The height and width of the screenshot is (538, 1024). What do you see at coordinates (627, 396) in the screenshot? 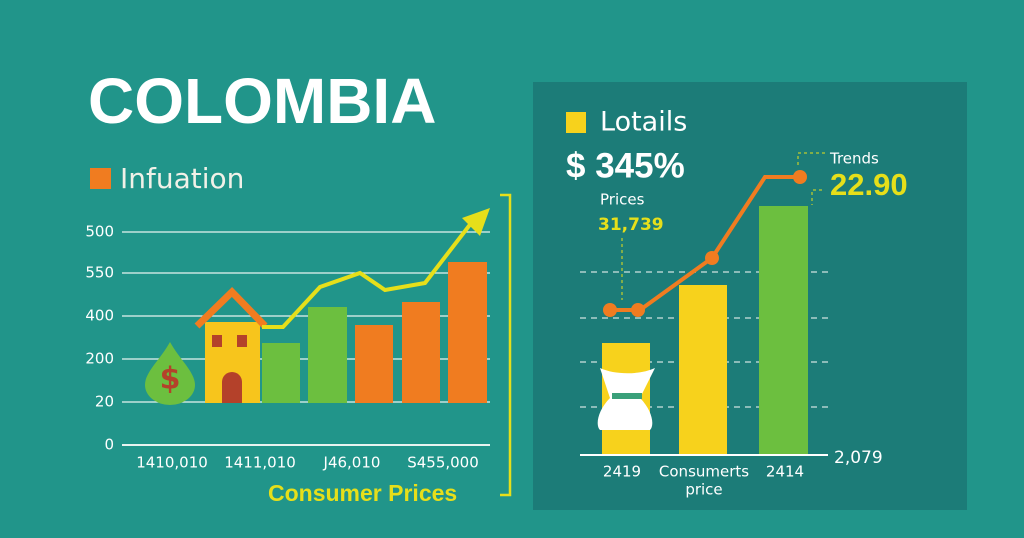
I see `bag-tie` at bounding box center [627, 396].